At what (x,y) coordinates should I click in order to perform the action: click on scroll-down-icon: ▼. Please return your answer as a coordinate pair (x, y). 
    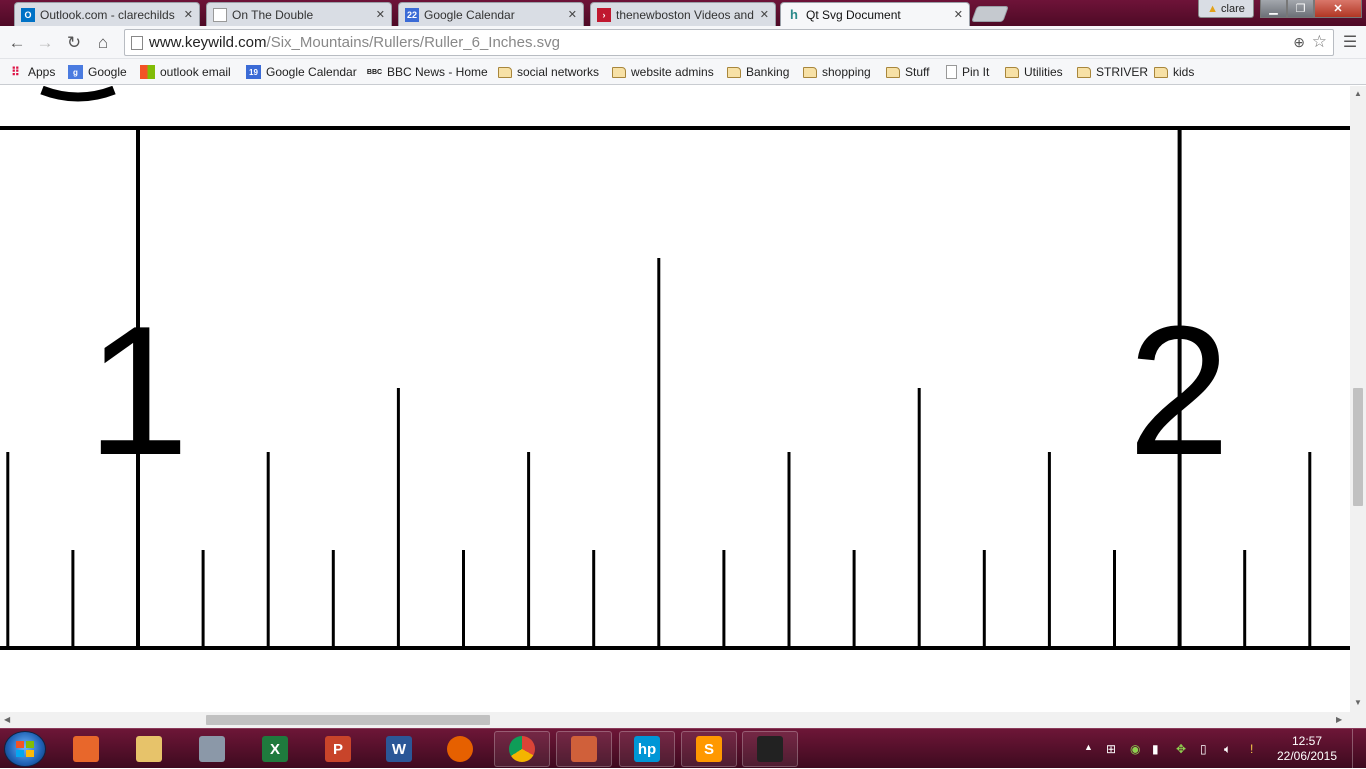
    Looking at the image, I should click on (1358, 702).